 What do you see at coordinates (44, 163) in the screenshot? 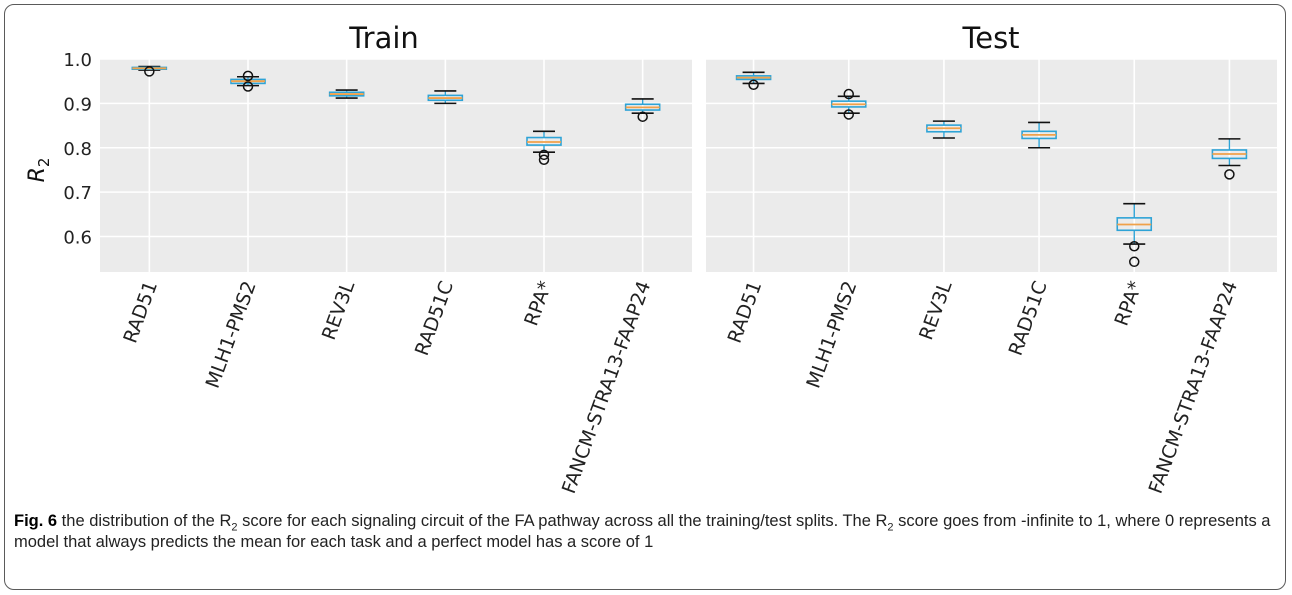
I see `y-axis-label-subscript: 2` at bounding box center [44, 163].